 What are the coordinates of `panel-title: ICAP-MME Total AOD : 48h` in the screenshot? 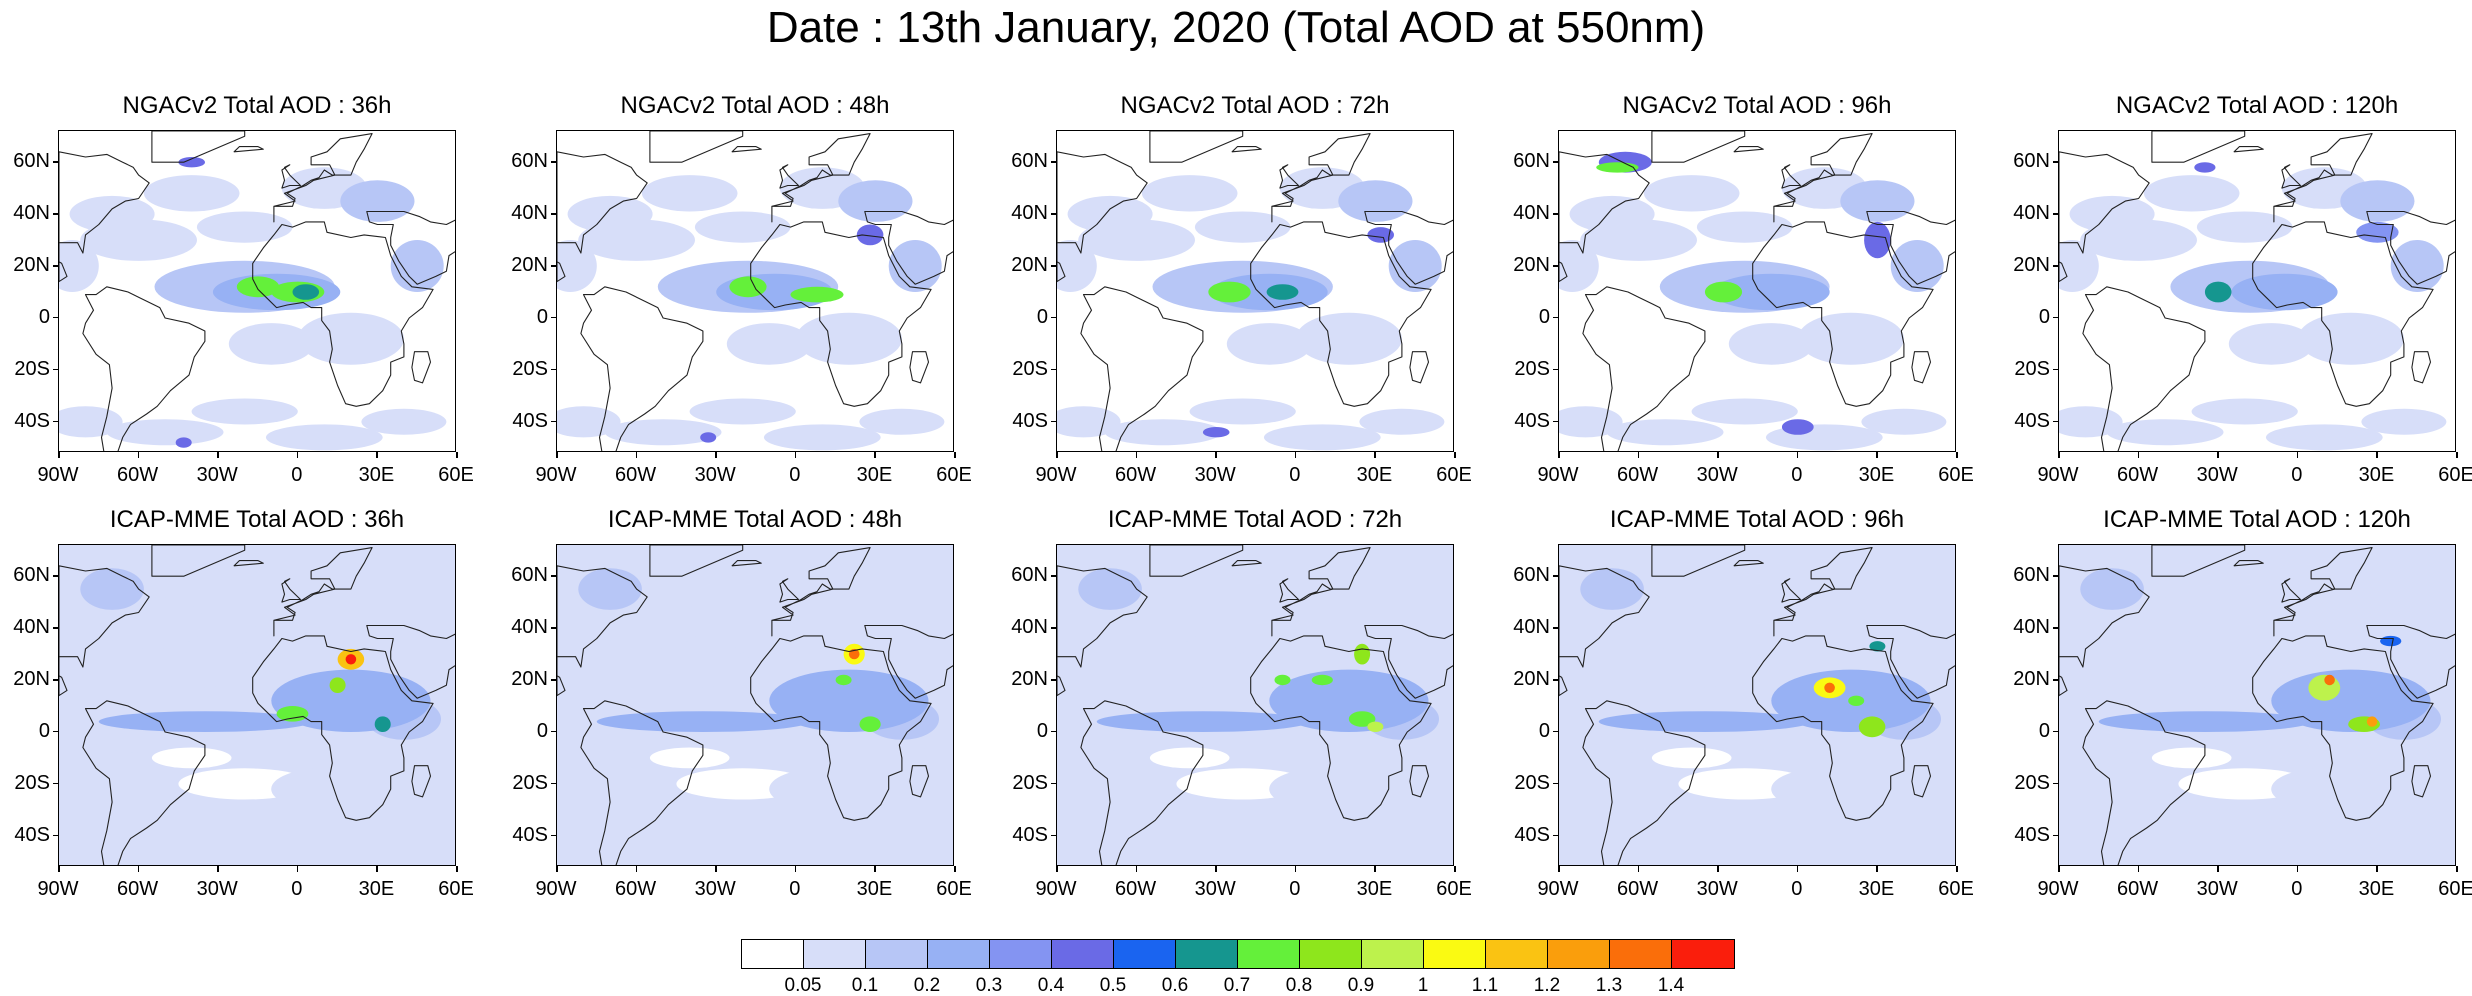 It's located at (755, 519).